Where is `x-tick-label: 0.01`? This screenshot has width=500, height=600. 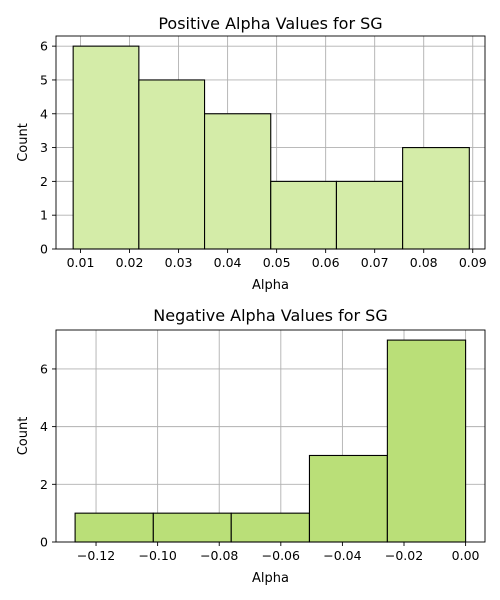 x-tick-label: 0.01 is located at coordinates (81, 262).